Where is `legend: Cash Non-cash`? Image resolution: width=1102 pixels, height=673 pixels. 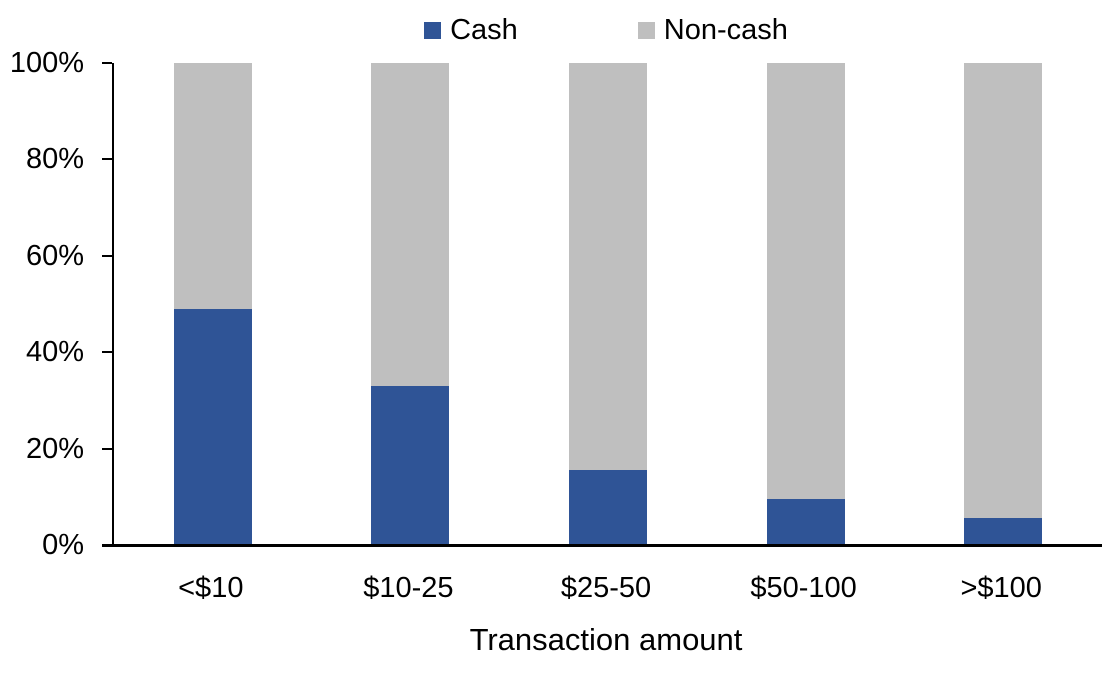
legend: Cash Non-cash is located at coordinates (606, 30).